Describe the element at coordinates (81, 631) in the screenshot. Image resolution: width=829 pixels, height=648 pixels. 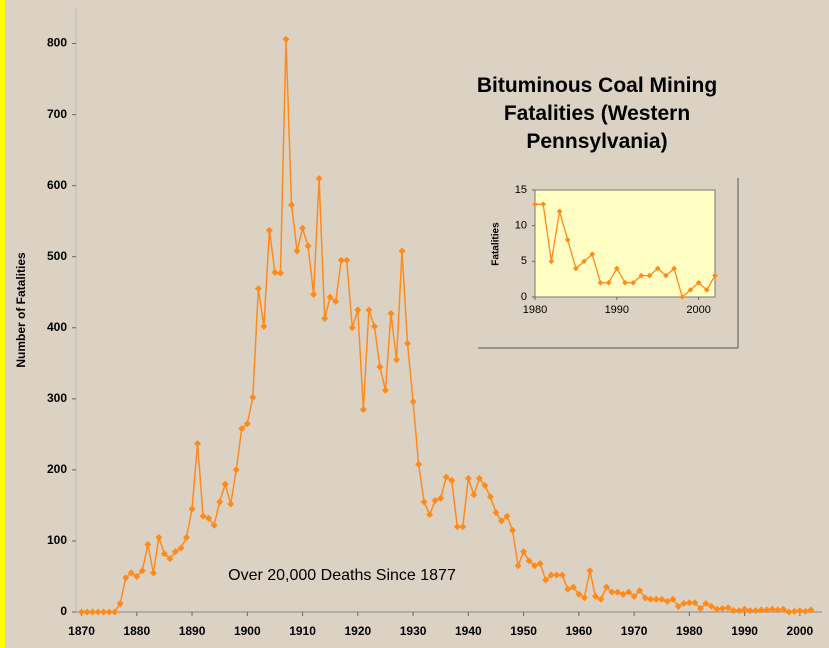
I see `x-tick-label: 1870` at that location.